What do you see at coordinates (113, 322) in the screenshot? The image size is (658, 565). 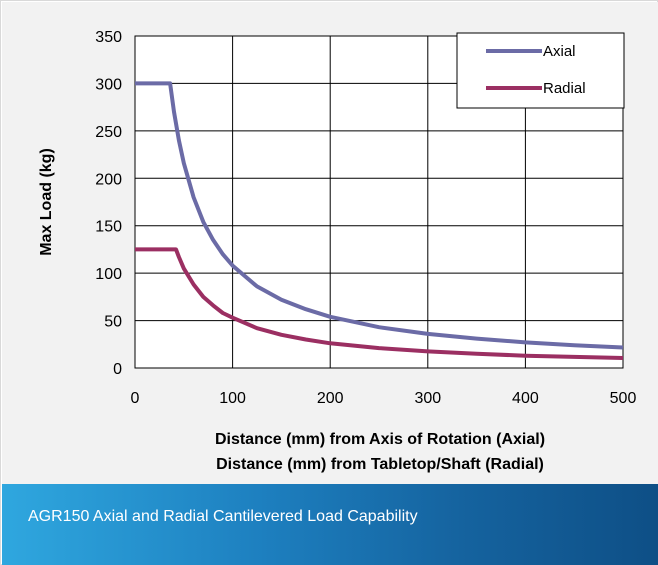 I see `y-tick-label: 50` at bounding box center [113, 322].